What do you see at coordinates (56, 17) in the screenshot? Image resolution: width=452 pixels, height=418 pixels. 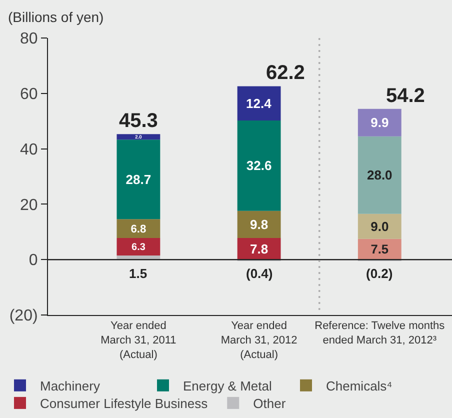 I see `y-axis-title: (Billions of yen)` at bounding box center [56, 17].